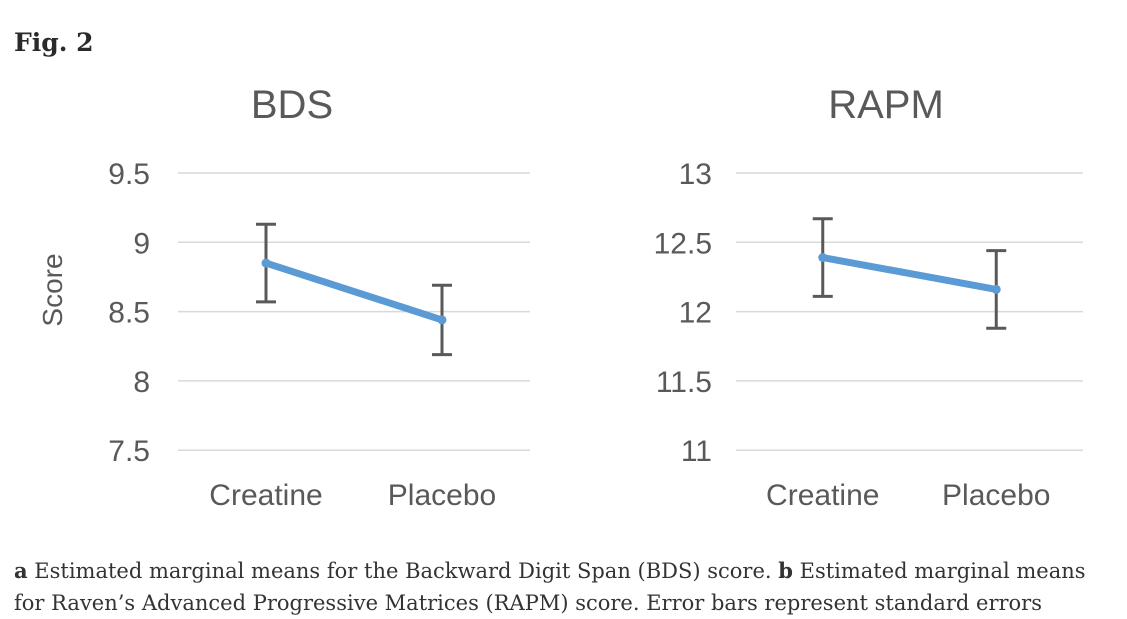 Image resolution: width=1127 pixels, height=619 pixels. I want to click on caption-text: b, so click(785, 570).